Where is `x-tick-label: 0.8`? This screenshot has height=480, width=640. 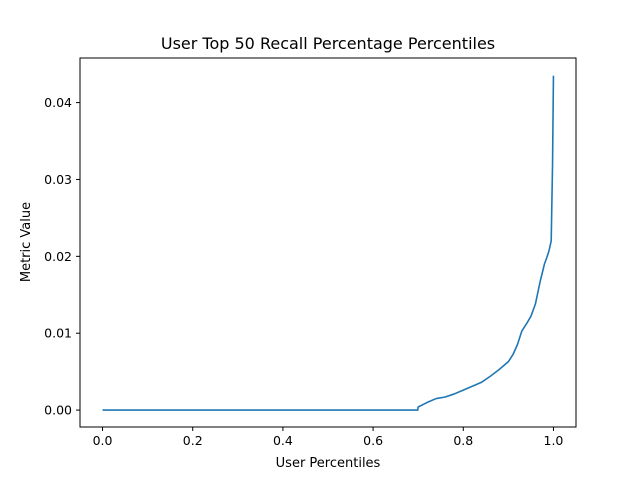
x-tick-label: 0.8 is located at coordinates (463, 440).